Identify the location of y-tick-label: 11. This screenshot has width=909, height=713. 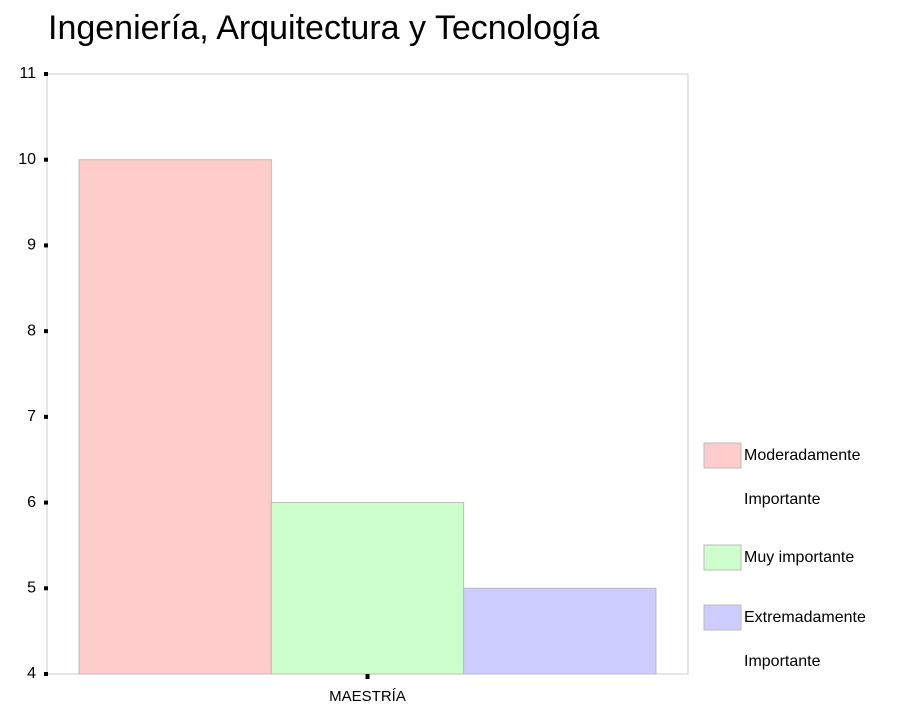
(27, 73).